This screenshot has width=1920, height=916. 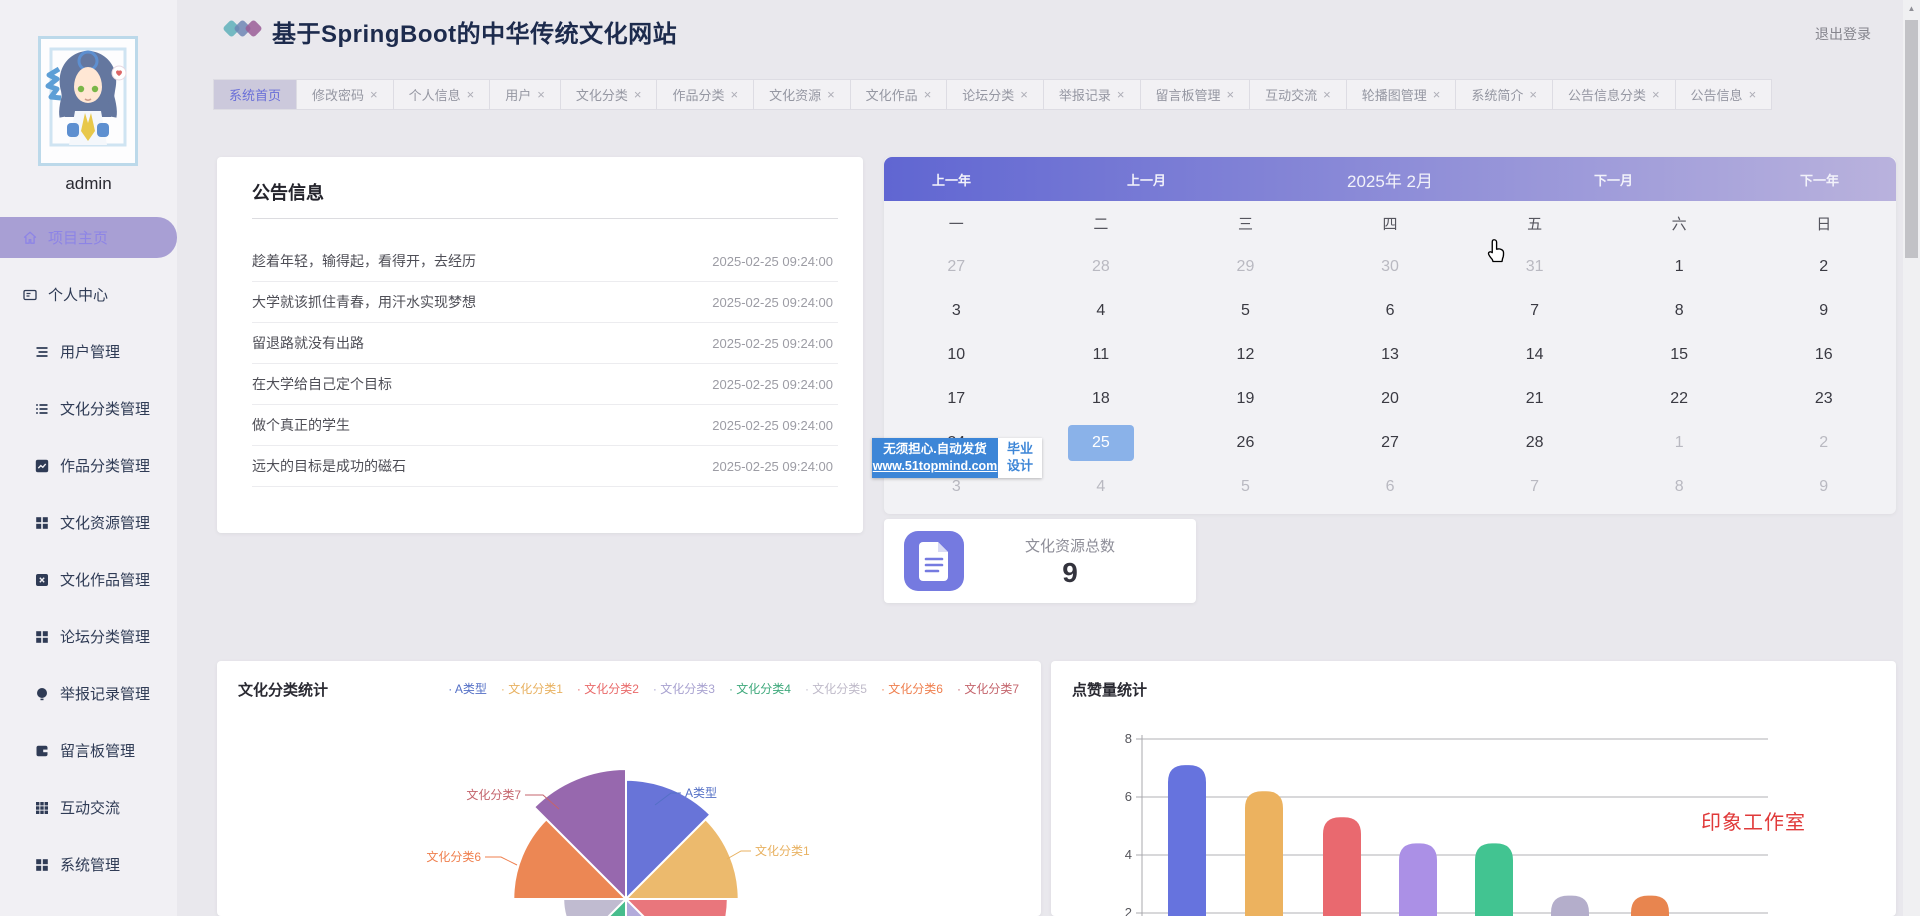 What do you see at coordinates (957, 458) in the screenshot?
I see `watermark-ad: 无须担心.自动发货 www.51topmind.com 毕业 设计` at bounding box center [957, 458].